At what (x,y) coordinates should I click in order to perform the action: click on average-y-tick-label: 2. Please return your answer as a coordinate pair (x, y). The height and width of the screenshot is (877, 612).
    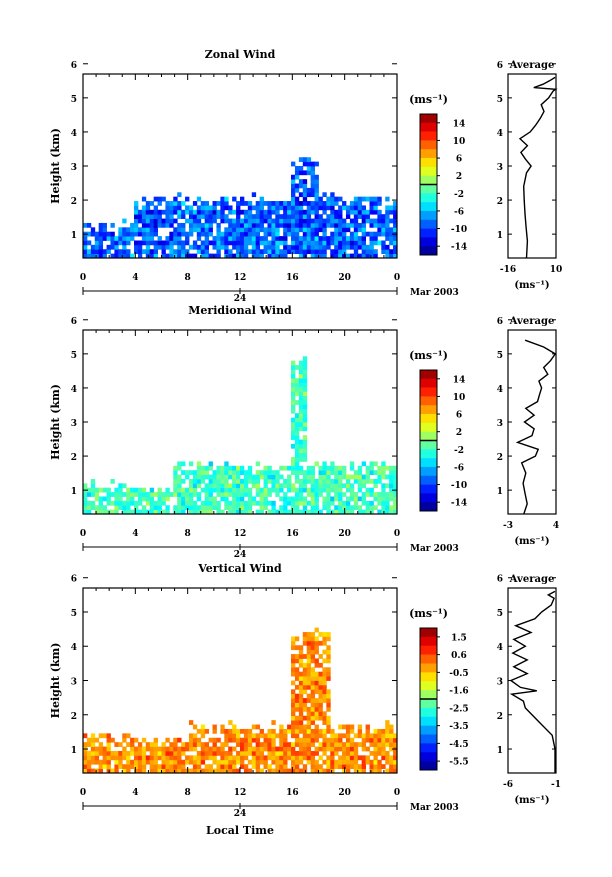
    Looking at the image, I should click on (500, 458).